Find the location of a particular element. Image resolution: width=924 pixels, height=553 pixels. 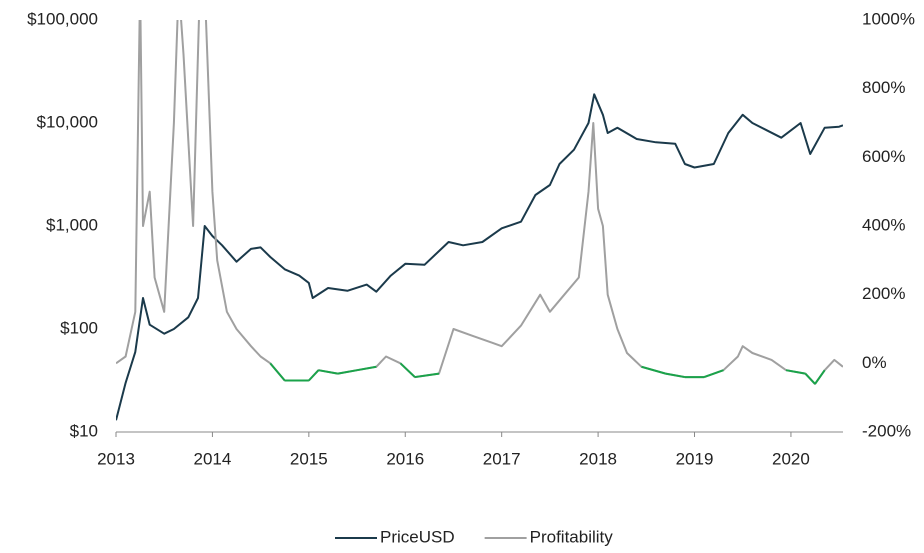

x-tick-label: 2014 is located at coordinates (213, 458).